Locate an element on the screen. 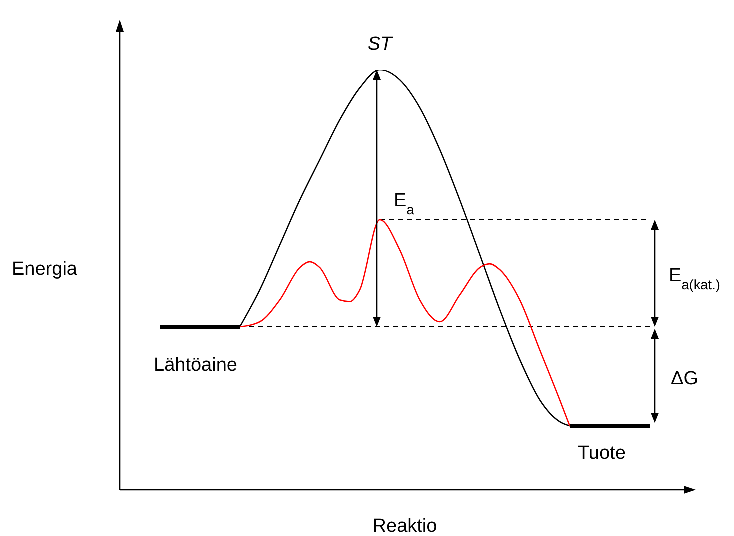 This screenshot has width=734, height=536. annotation: ΔG is located at coordinates (684, 379).